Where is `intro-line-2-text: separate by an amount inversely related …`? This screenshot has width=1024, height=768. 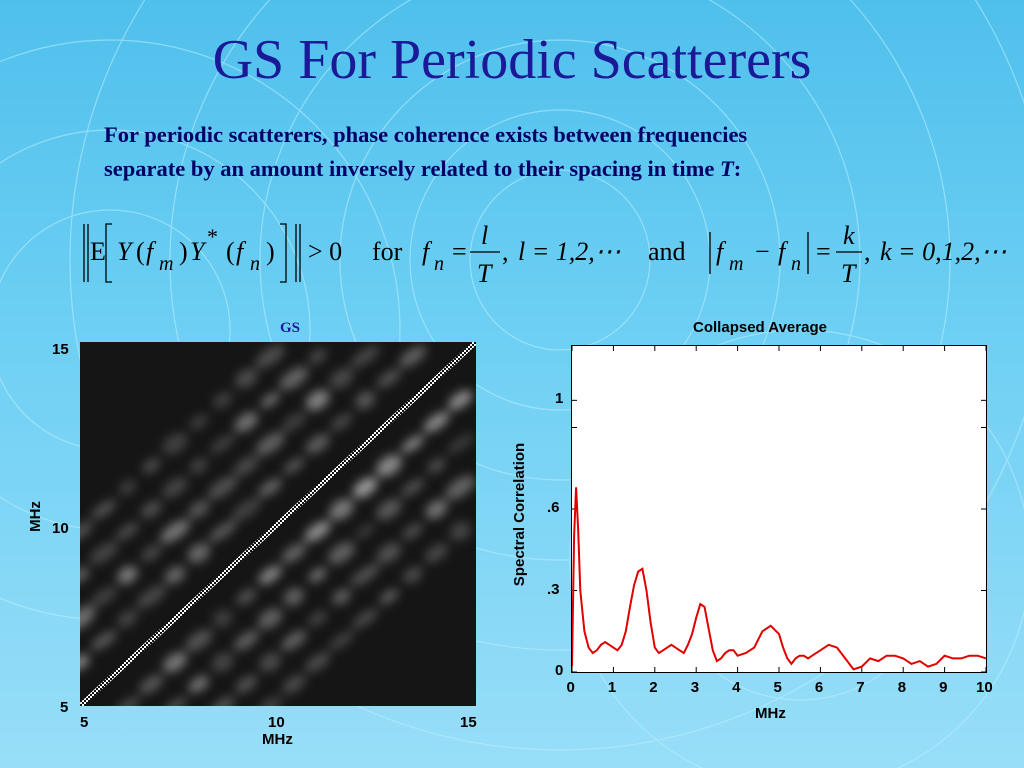 intro-line-2-text: separate by an amount inversely related … is located at coordinates (412, 168).